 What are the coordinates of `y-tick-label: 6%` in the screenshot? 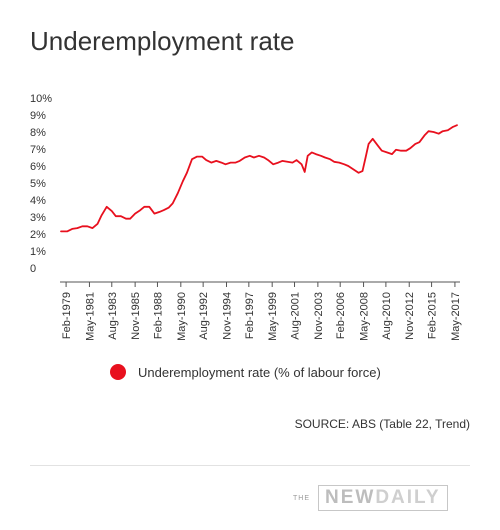 It's located at (38, 167).